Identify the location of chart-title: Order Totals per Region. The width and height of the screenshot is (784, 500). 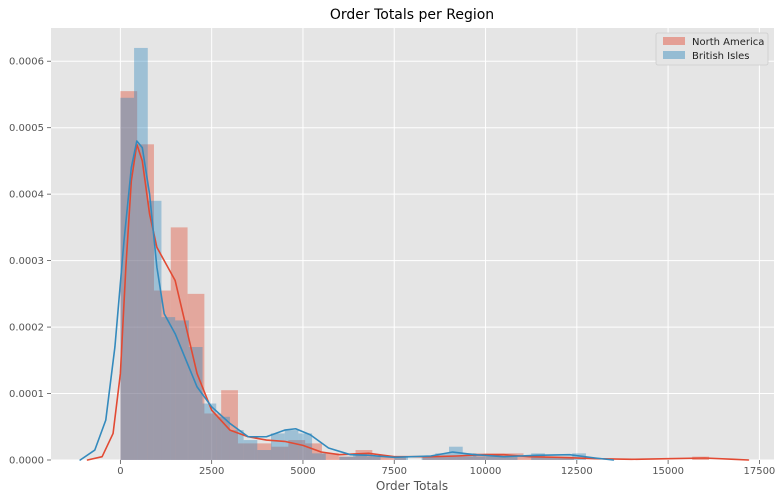
(412, 15).